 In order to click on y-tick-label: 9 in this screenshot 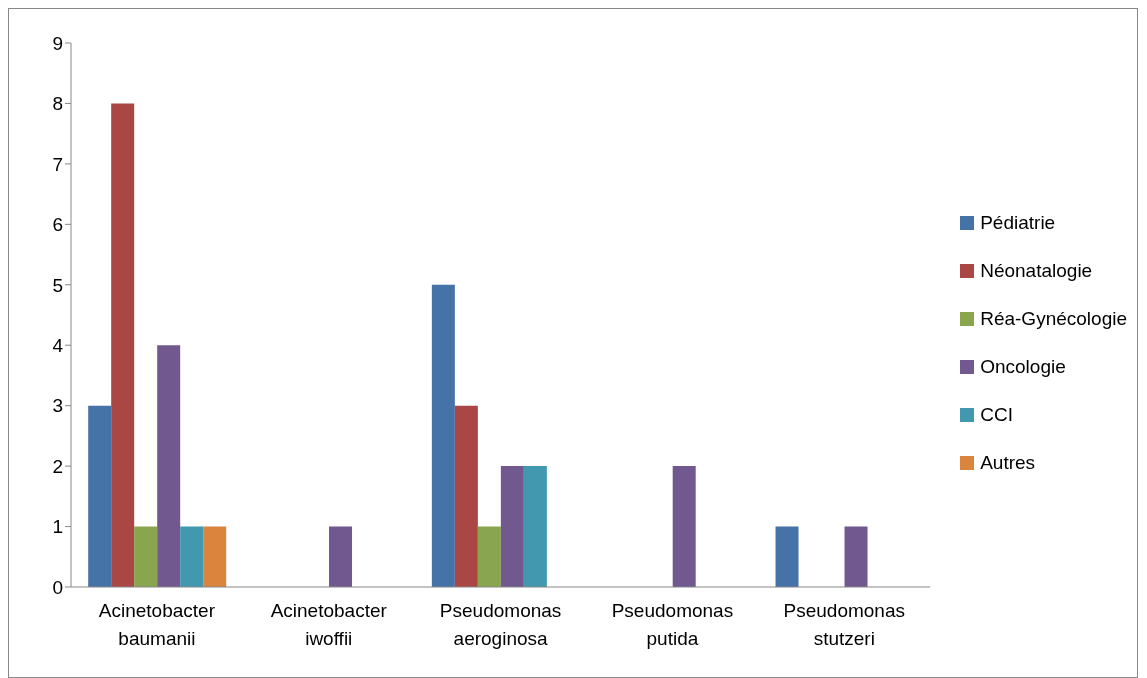, I will do `click(57, 43)`.